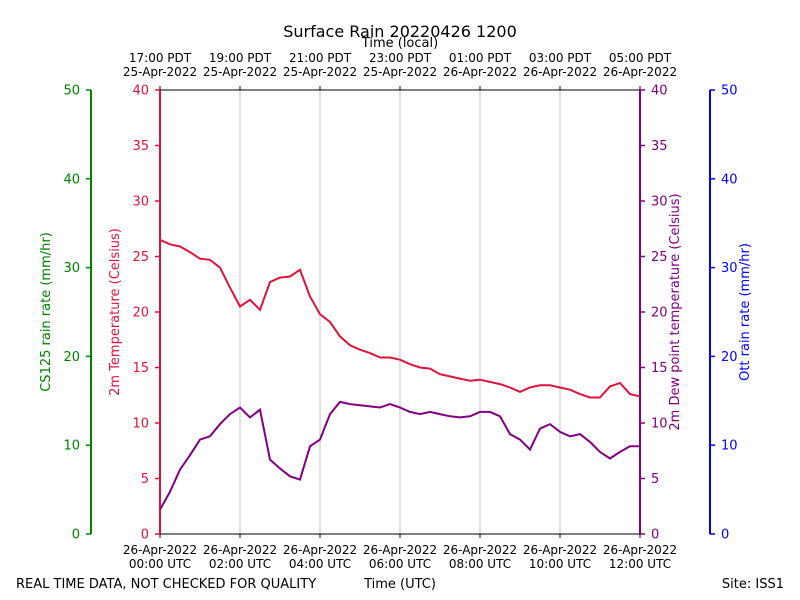 Image resolution: width=800 pixels, height=600 pixels. I want to click on x2-tick-label: 01:00 PDT 26-Apr-2022, so click(480, 65).